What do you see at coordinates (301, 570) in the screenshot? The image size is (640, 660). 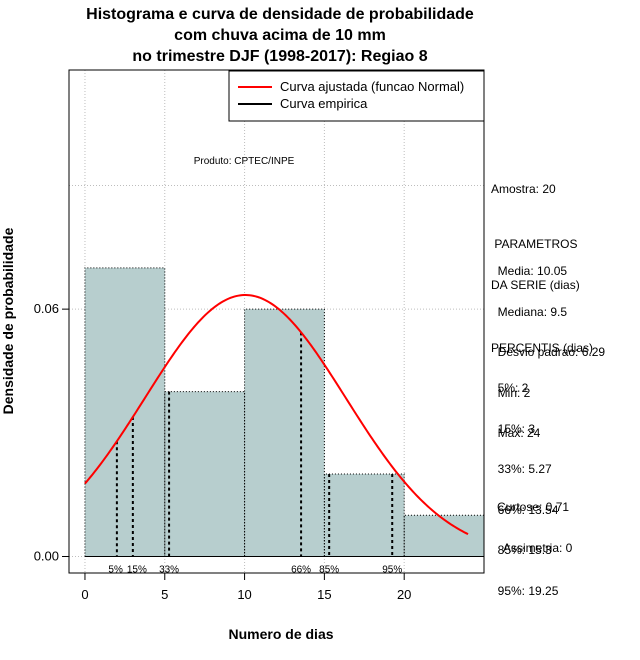 I see `percentile-label: 66%` at bounding box center [301, 570].